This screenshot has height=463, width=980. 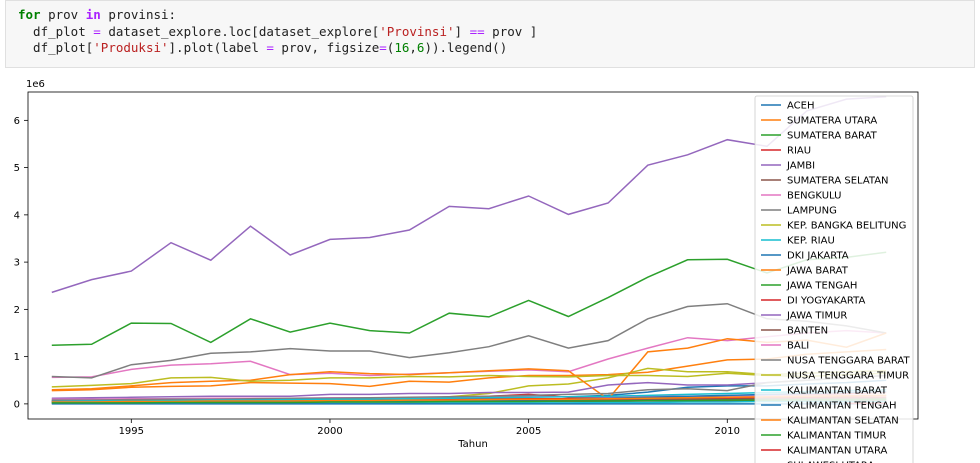 I want to click on code-token: 'Provinsi', so click(x=417, y=31).